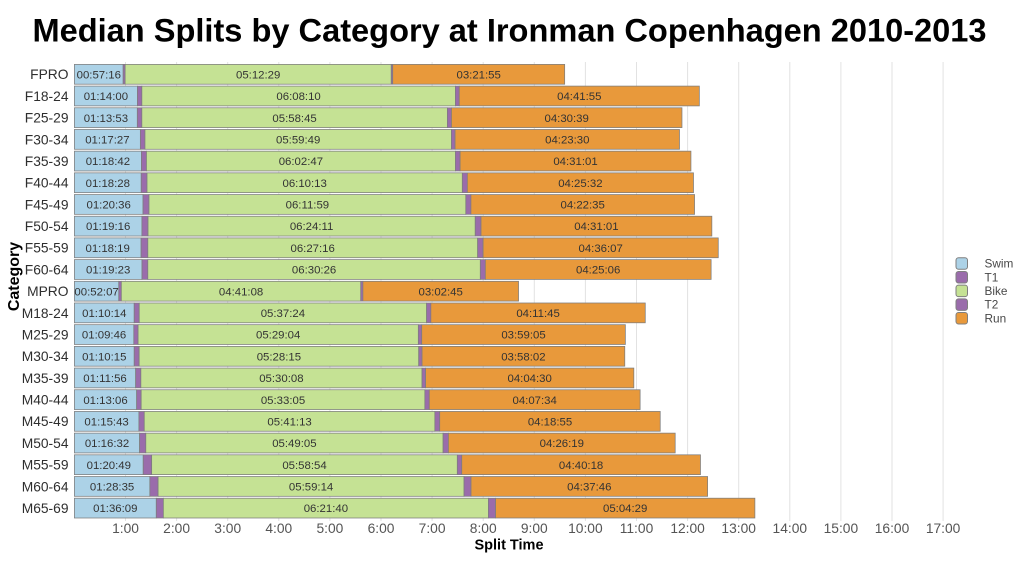 Image resolution: width=1024 pixels, height=564 pixels. Describe the element at coordinates (45, 486) in the screenshot. I see `svg-text: M60-64` at that location.